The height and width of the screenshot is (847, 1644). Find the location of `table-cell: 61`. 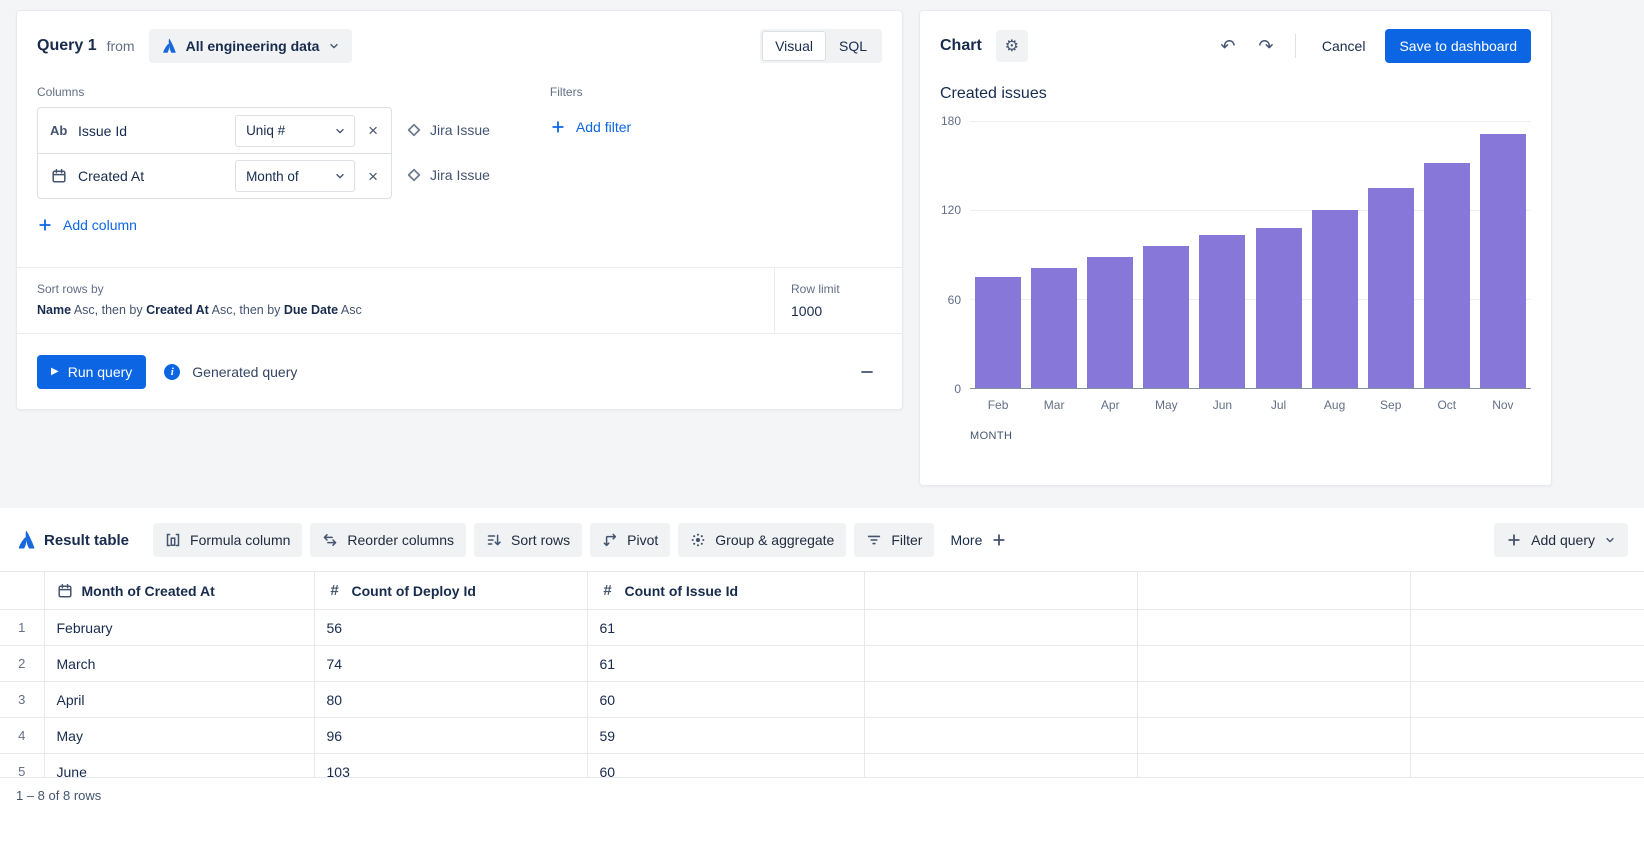

table-cell: 61 is located at coordinates (725, 627).